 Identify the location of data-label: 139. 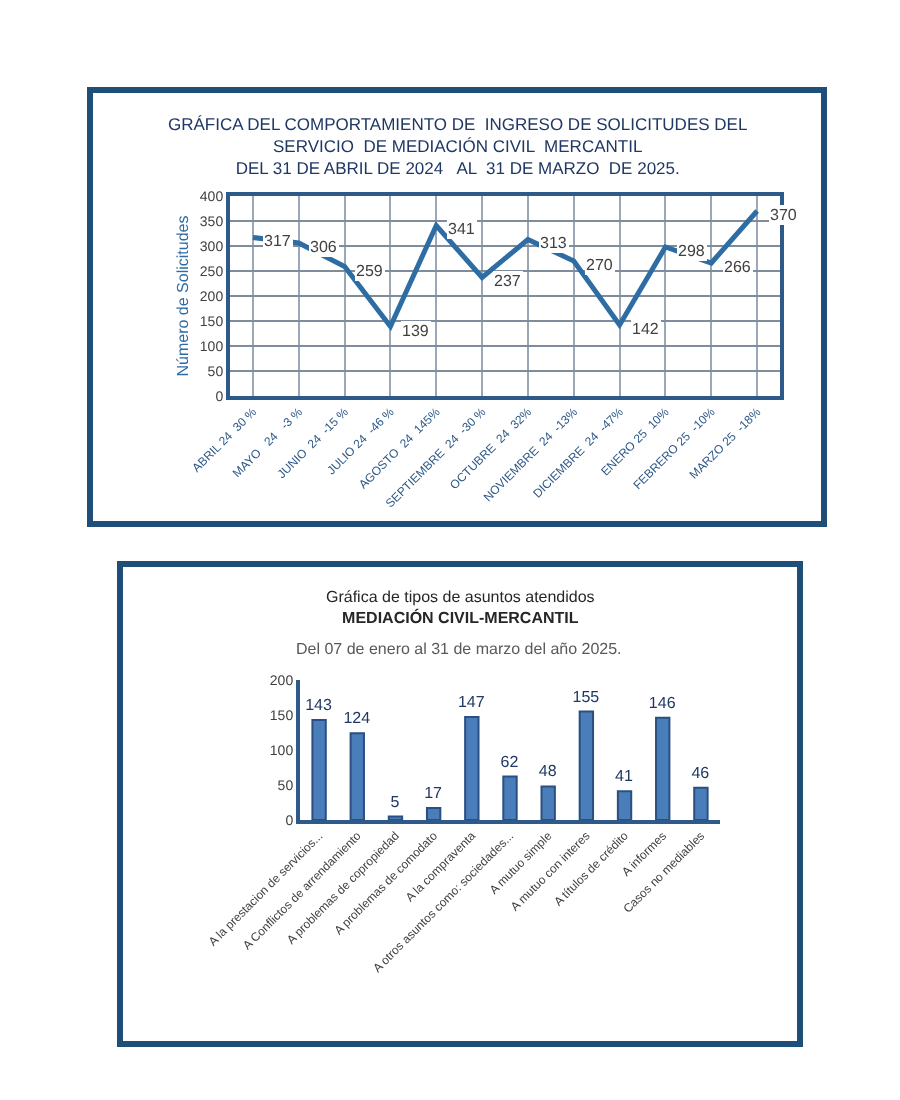
(416, 331).